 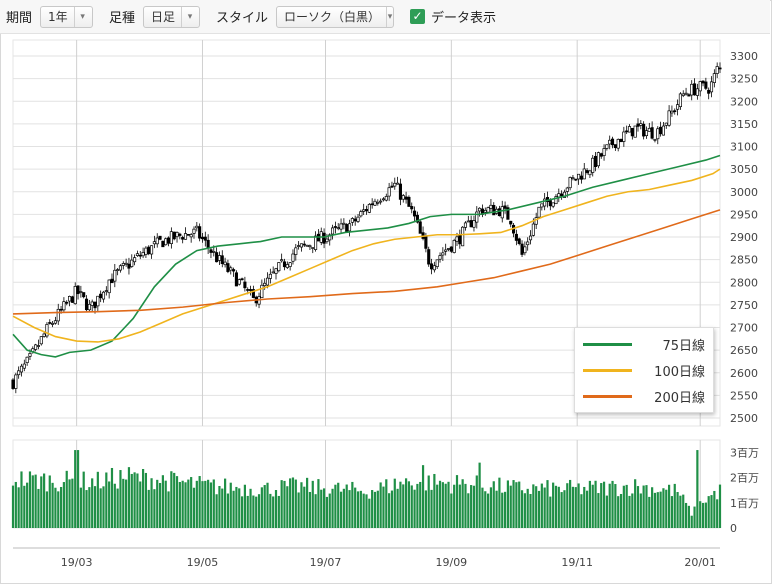 What do you see at coordinates (744, 328) in the screenshot?
I see `y-tick-label: 2700` at bounding box center [744, 328].